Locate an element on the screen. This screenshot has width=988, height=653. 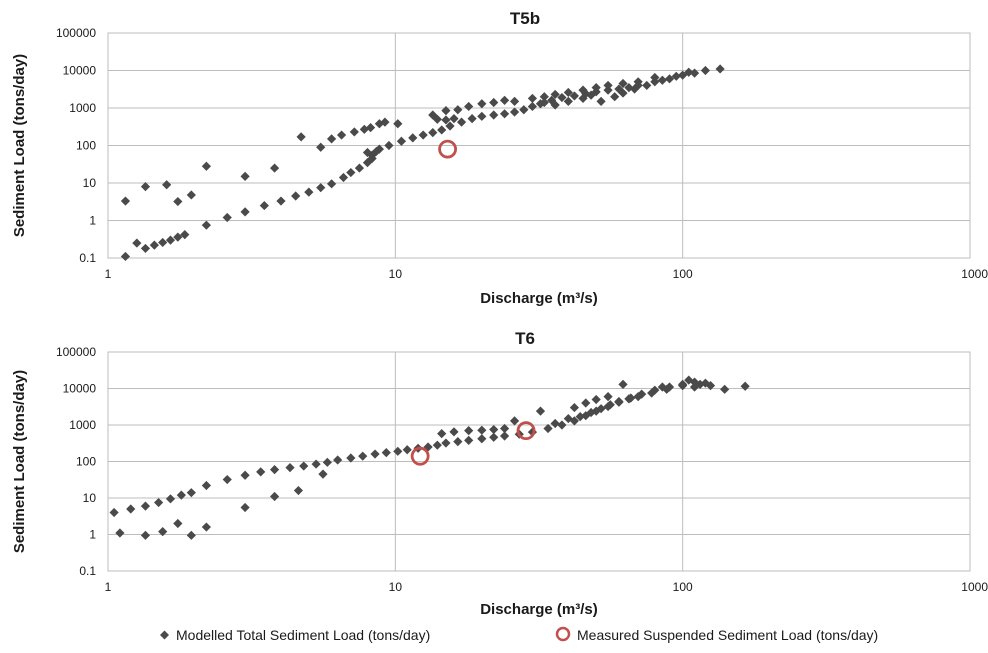
x-tick-label: 1 is located at coordinates (108, 587).